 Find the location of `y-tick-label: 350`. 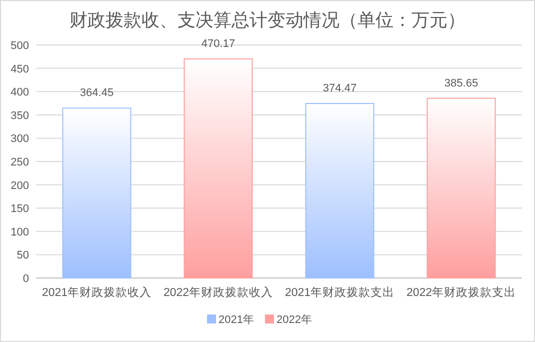

y-tick-label: 350 is located at coordinates (19, 116).